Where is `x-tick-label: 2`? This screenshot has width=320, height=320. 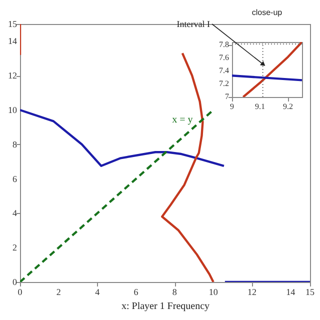 x-tick-label: 2 is located at coordinates (58, 292).